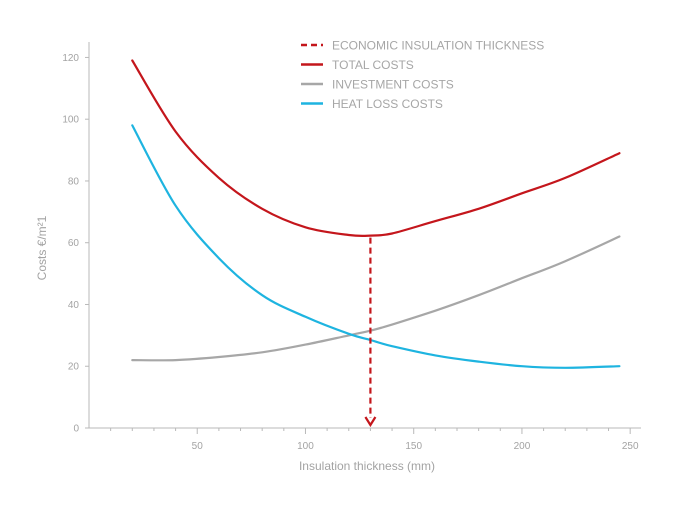  What do you see at coordinates (74, 243) in the screenshot?
I see `y-tick-label: 60` at bounding box center [74, 243].